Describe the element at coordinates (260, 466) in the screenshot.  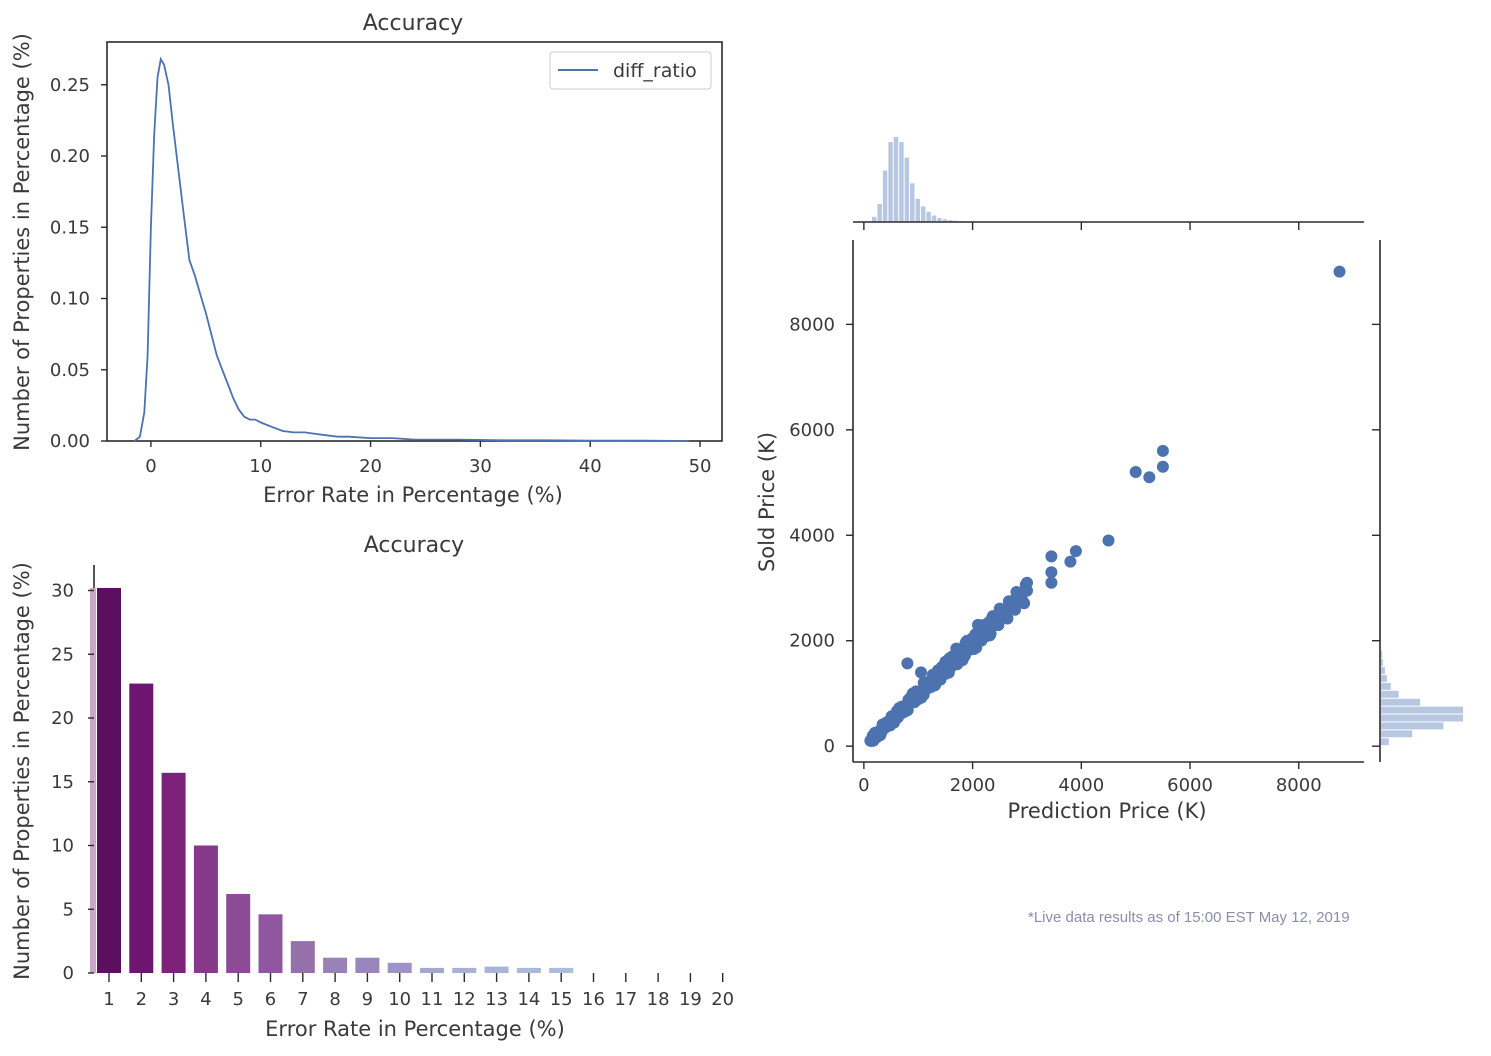
I see `kde-x-tick-label: 10` at that location.